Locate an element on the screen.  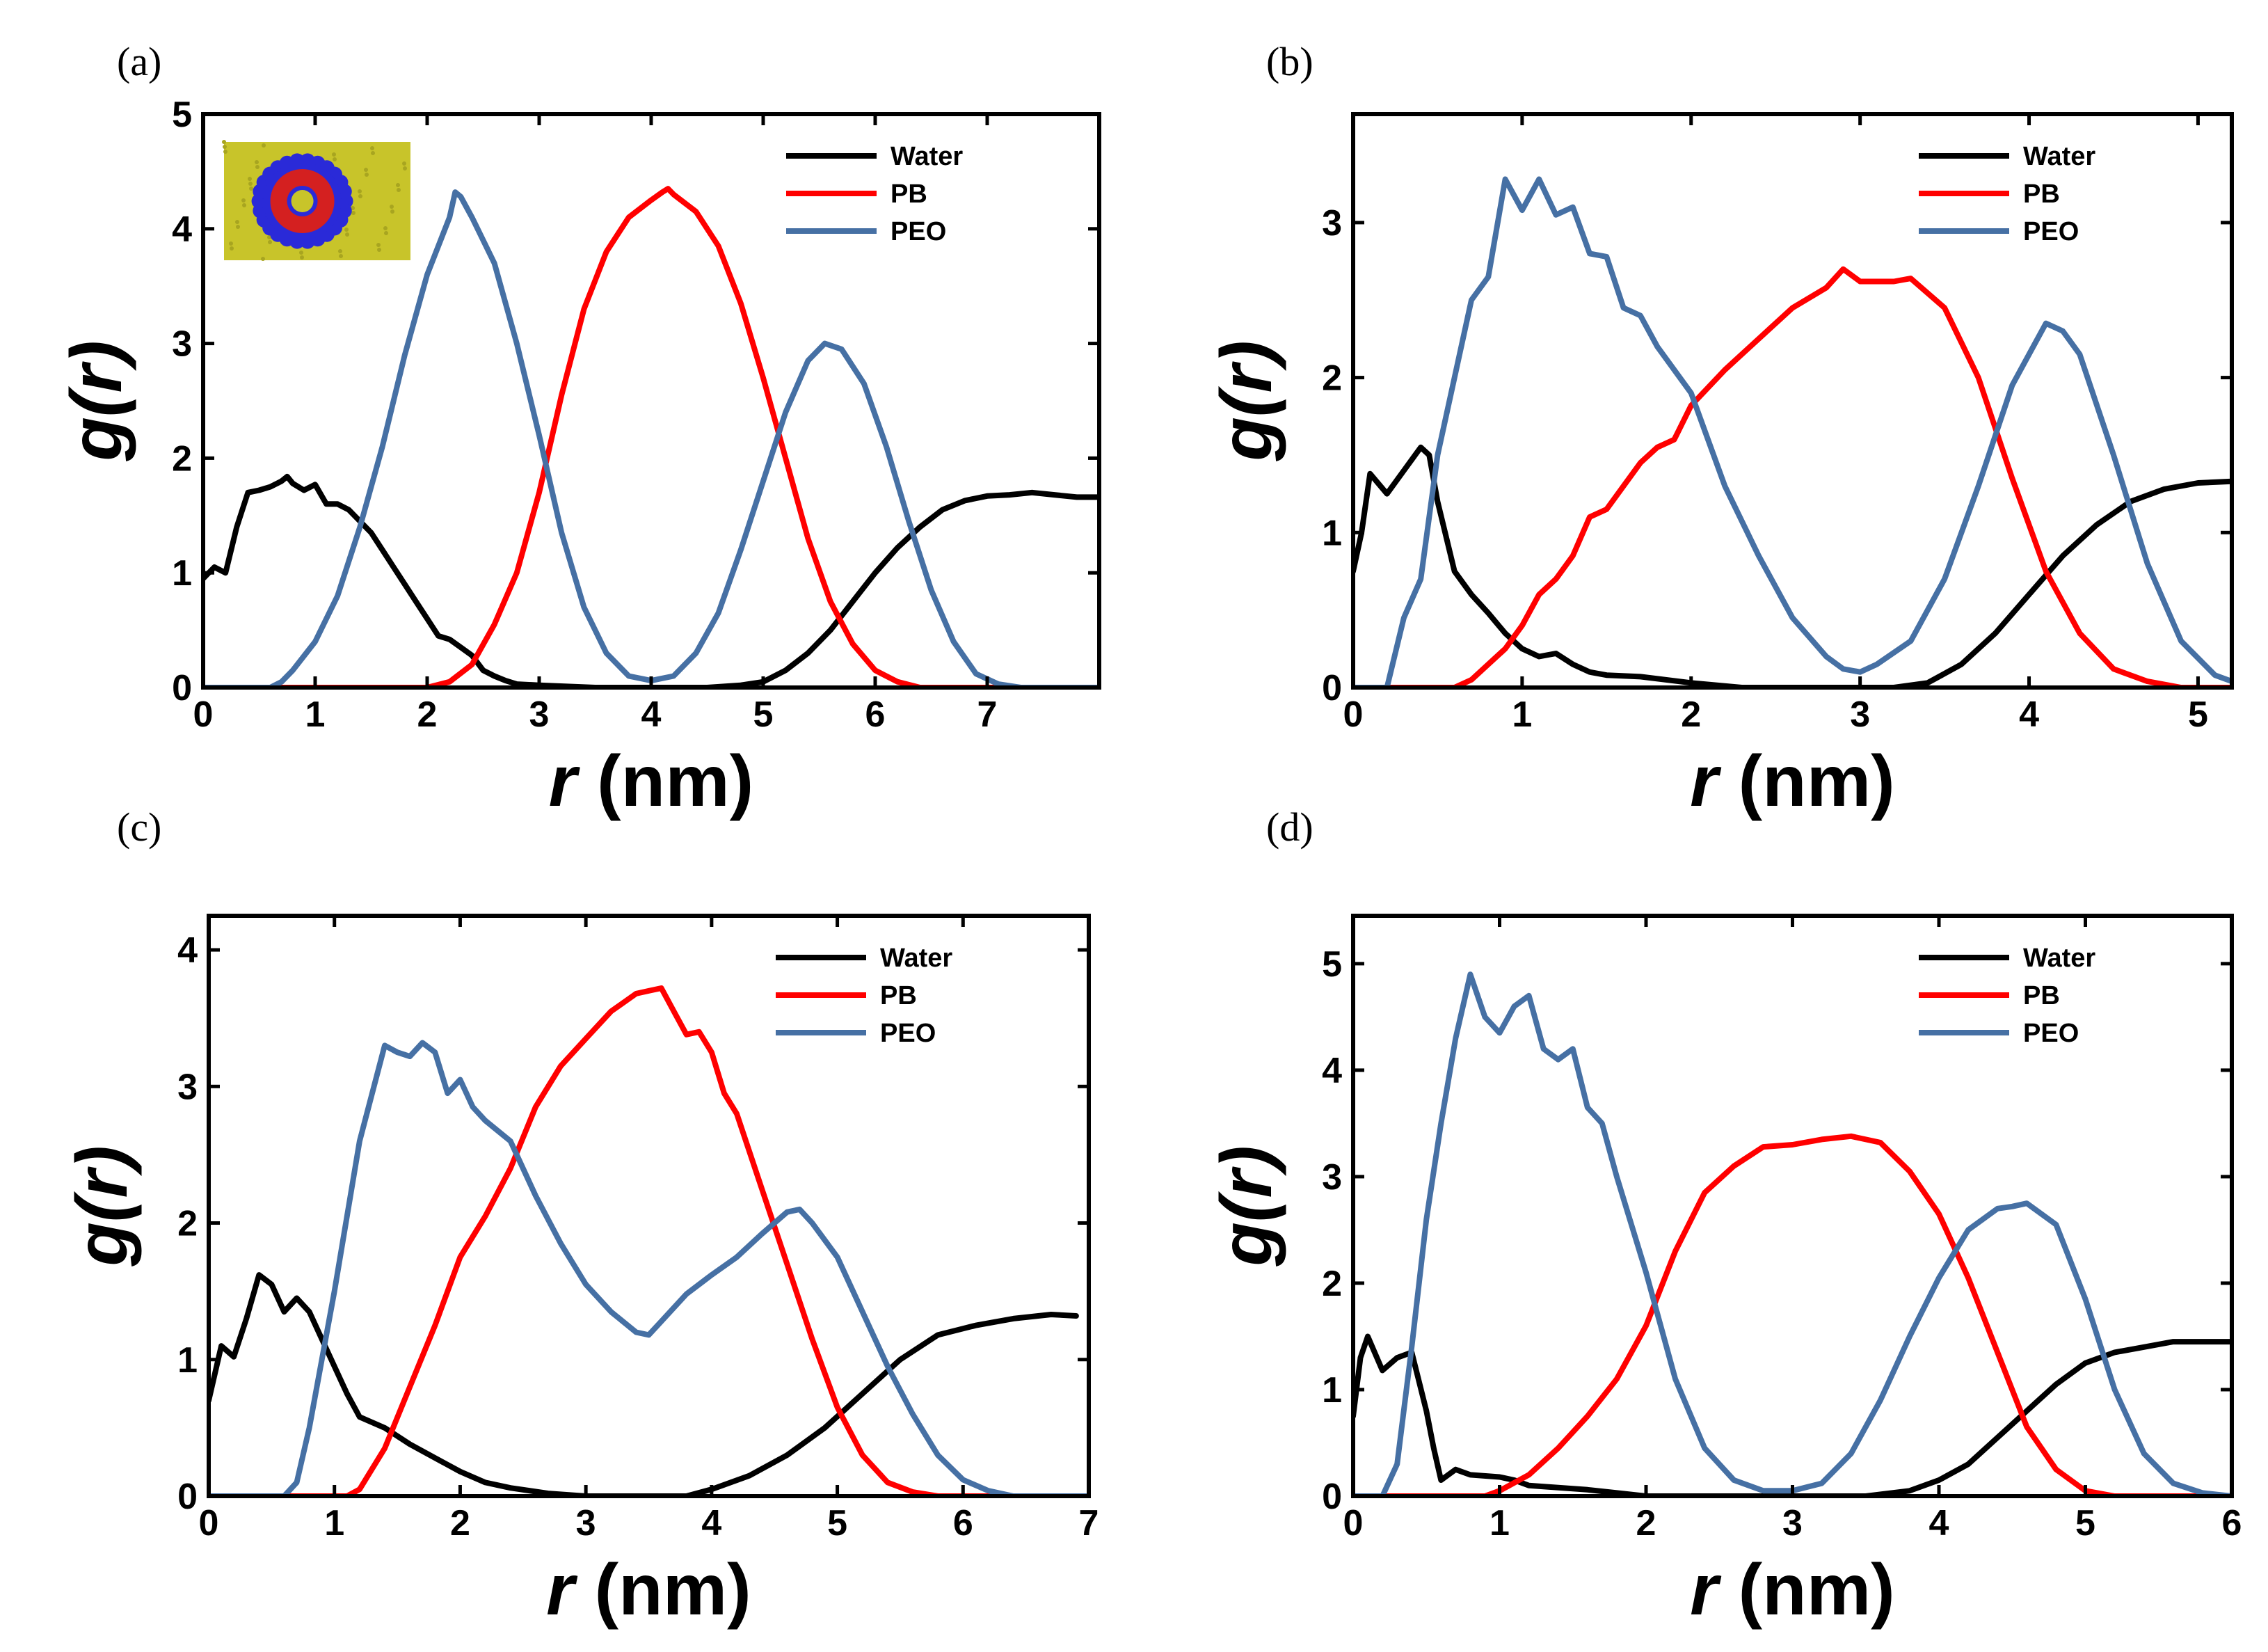
series-line-pb is located at coordinates (1792, 477).